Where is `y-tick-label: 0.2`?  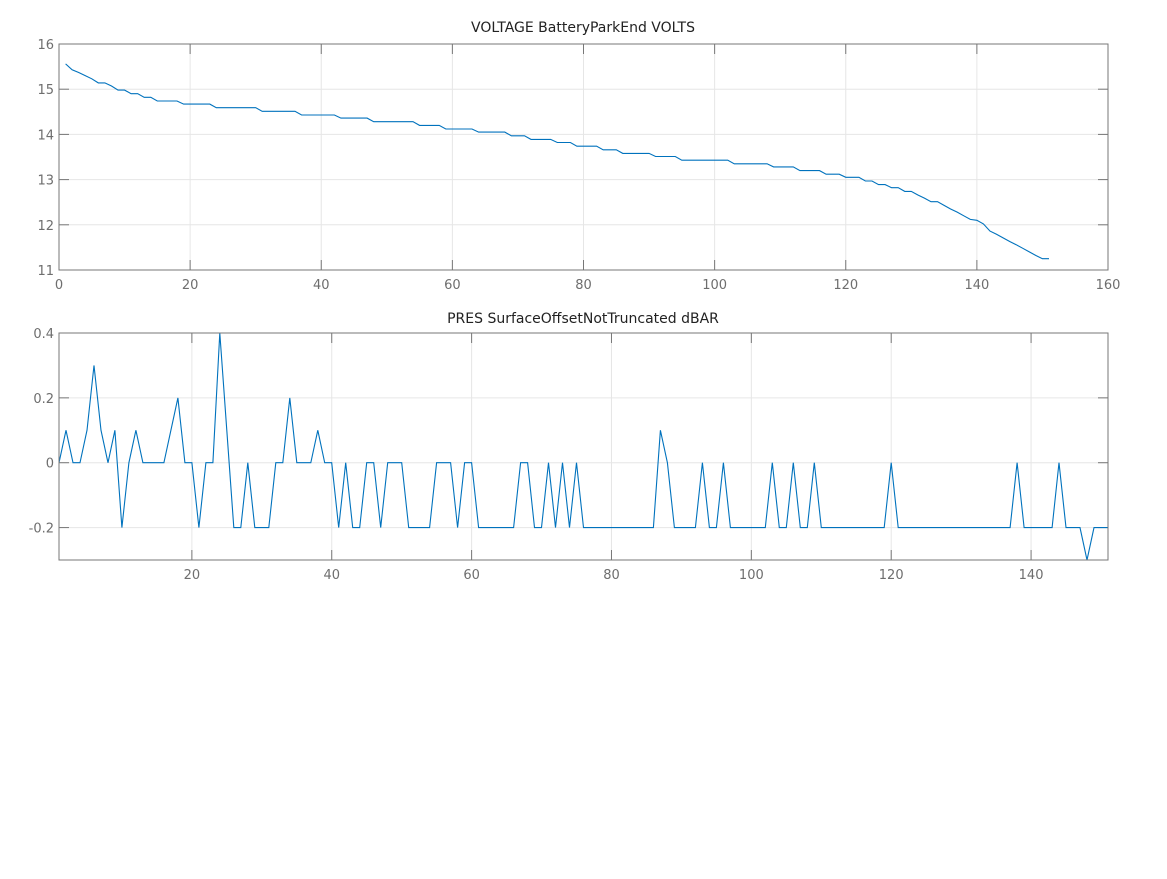 y-tick-label: 0.2 is located at coordinates (43, 399).